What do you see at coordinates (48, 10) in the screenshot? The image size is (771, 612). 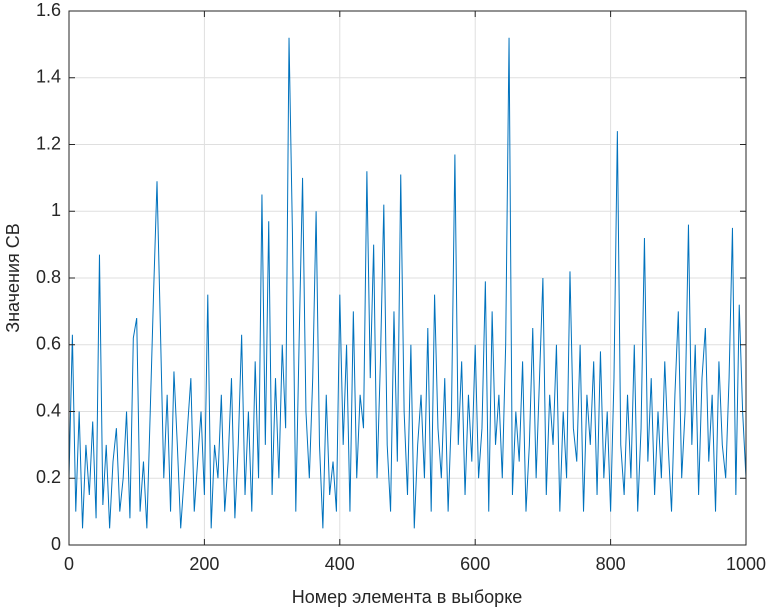 I see `y-tick-label: 1.6` at bounding box center [48, 10].